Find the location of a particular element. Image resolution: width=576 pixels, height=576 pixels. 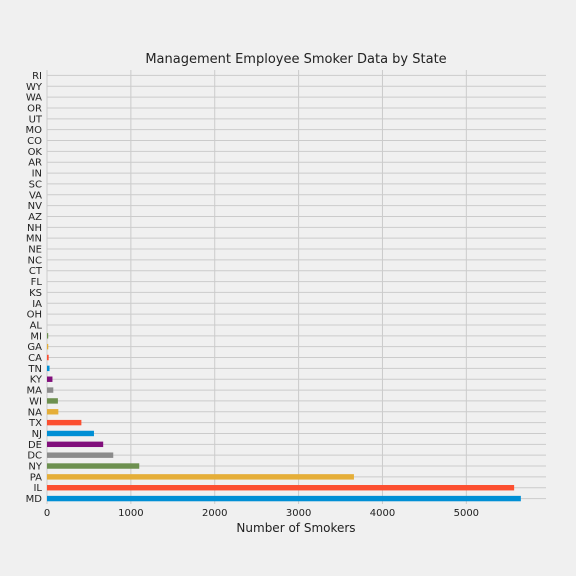

y-tick-label: DE is located at coordinates (35, 445).